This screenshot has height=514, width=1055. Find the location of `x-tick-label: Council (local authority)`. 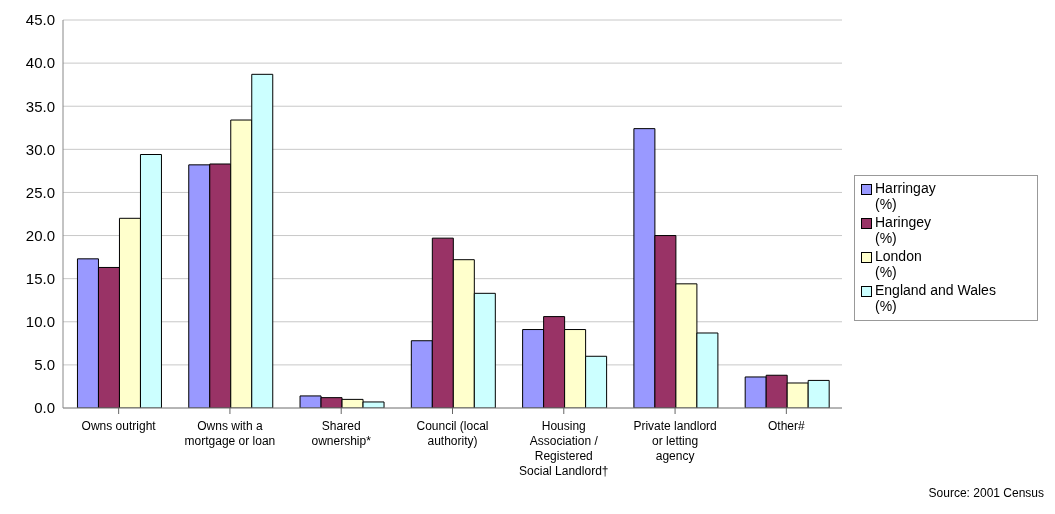

x-tick-label: Council (local authority) is located at coordinates (452, 433).